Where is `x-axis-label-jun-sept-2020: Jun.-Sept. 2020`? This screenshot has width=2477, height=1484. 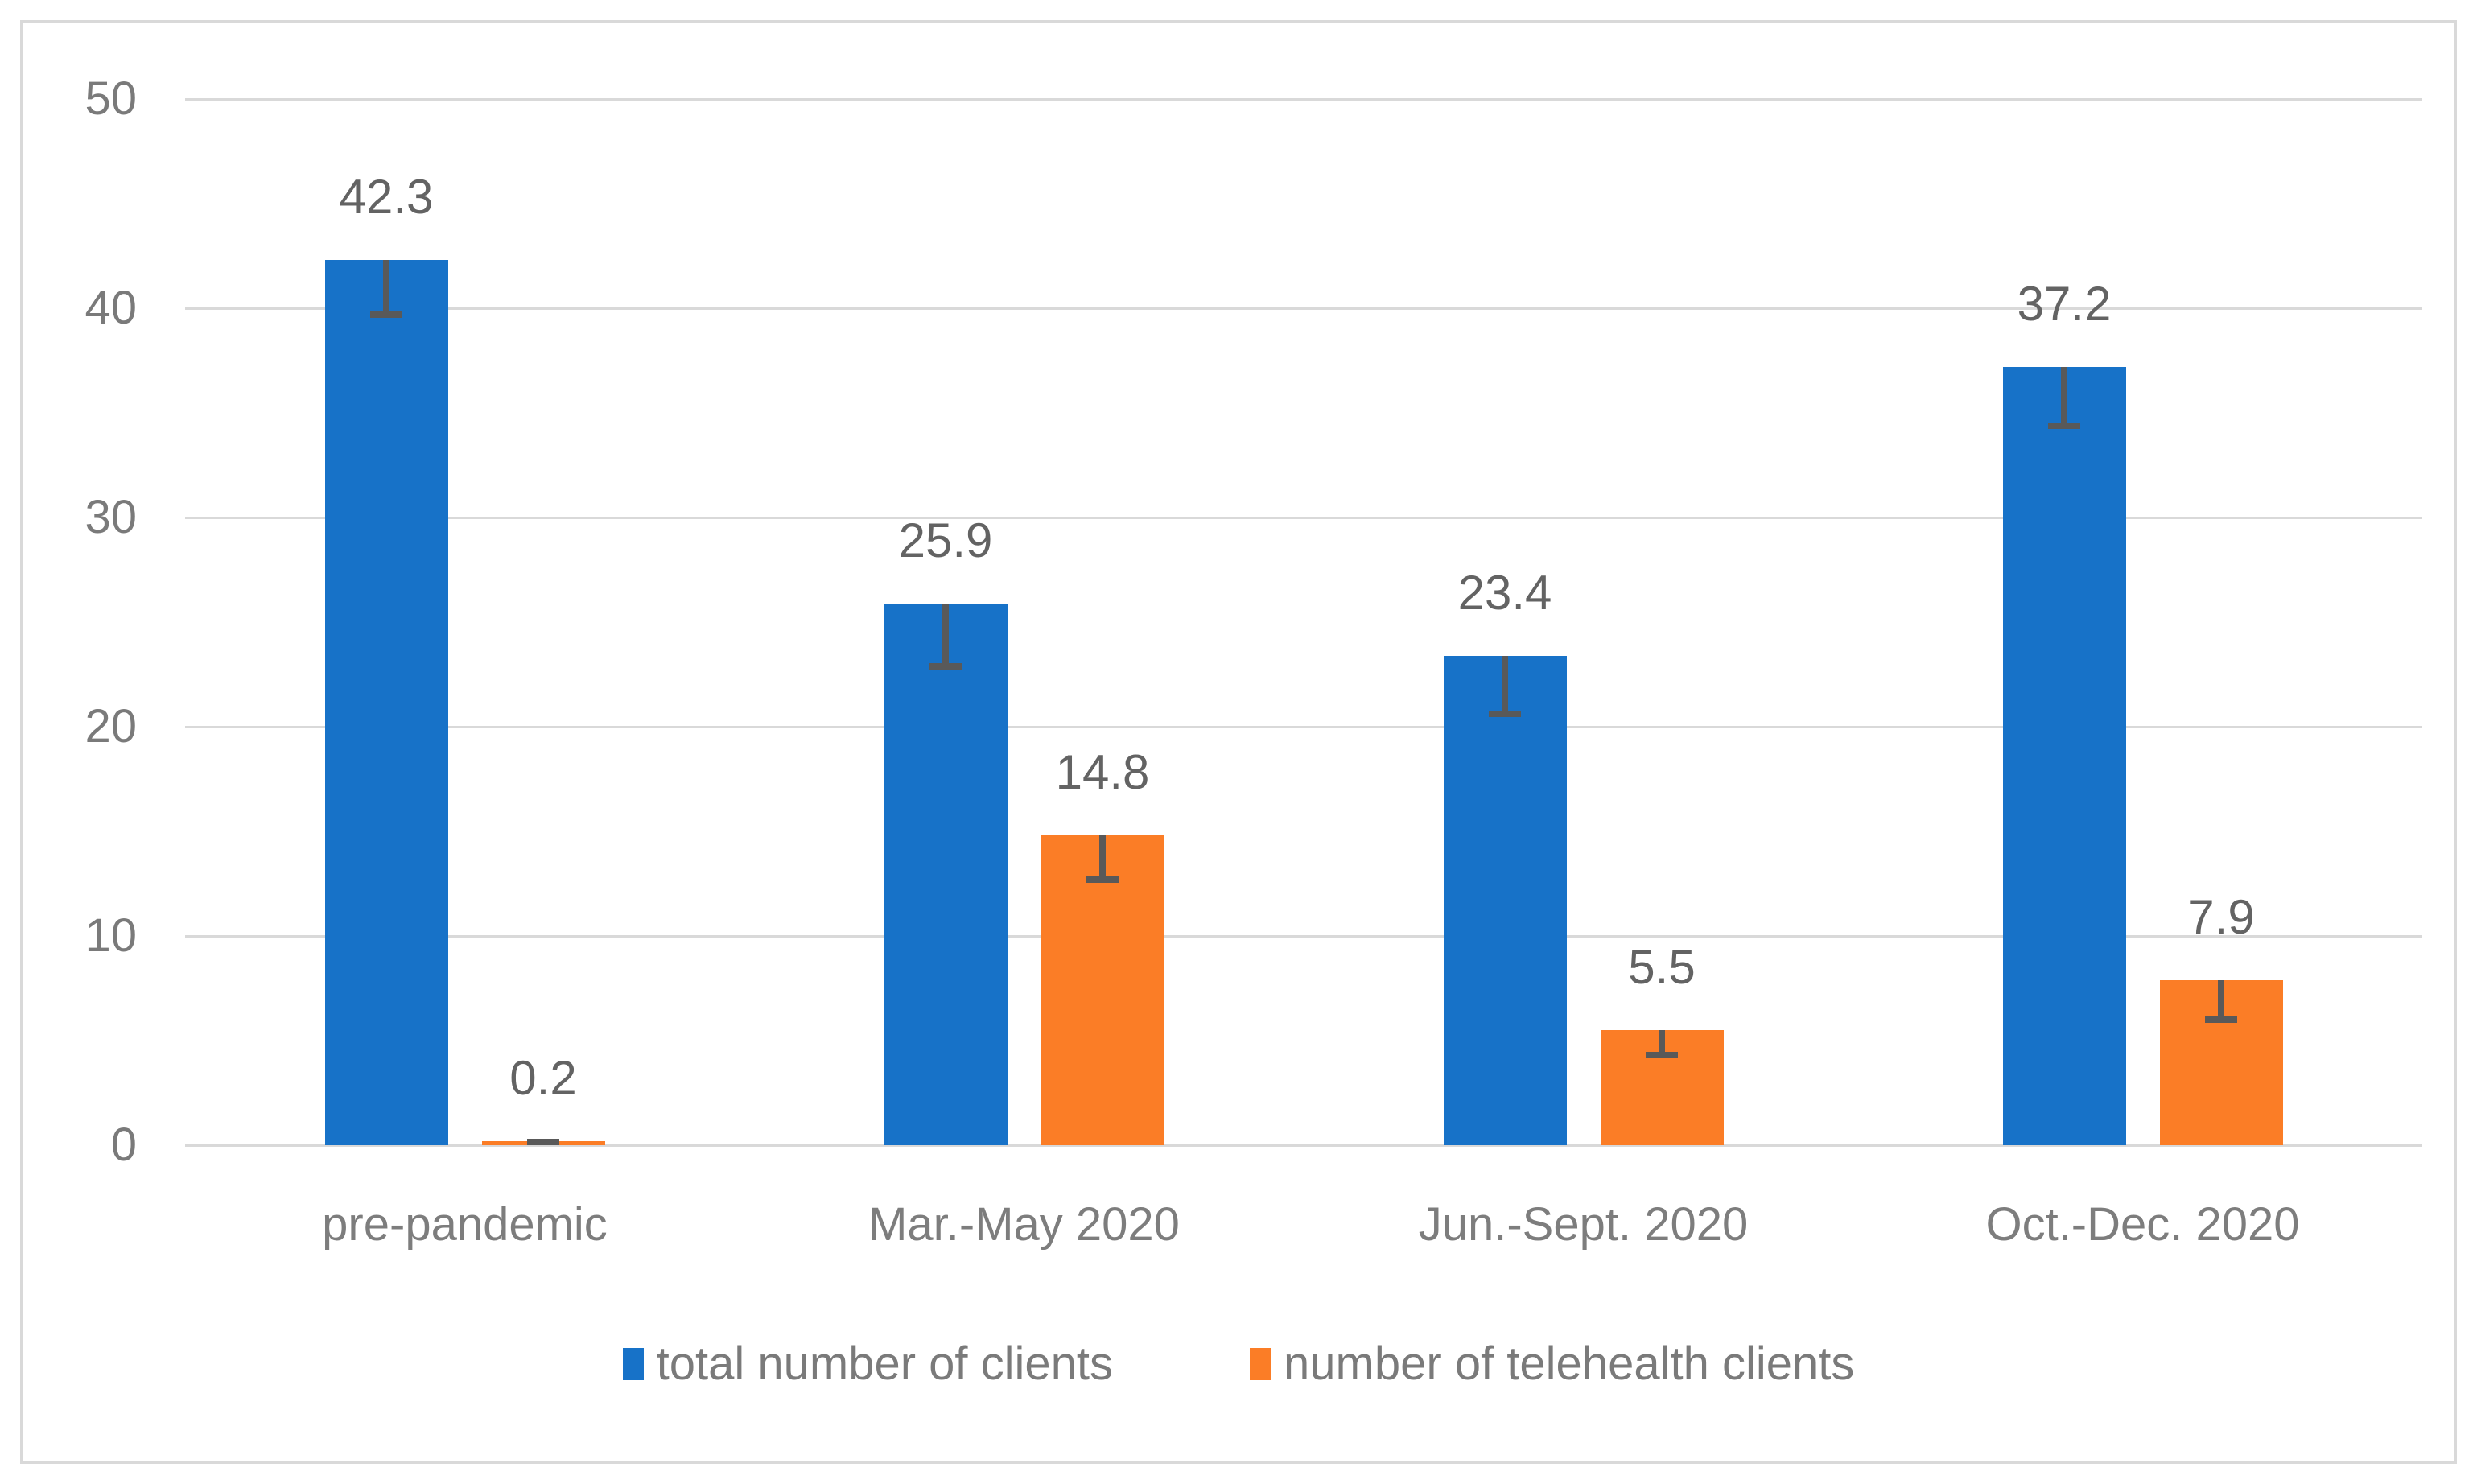 x-axis-label-jun-sept-2020: Jun.-Sept. 2020 is located at coordinates (1583, 1224).